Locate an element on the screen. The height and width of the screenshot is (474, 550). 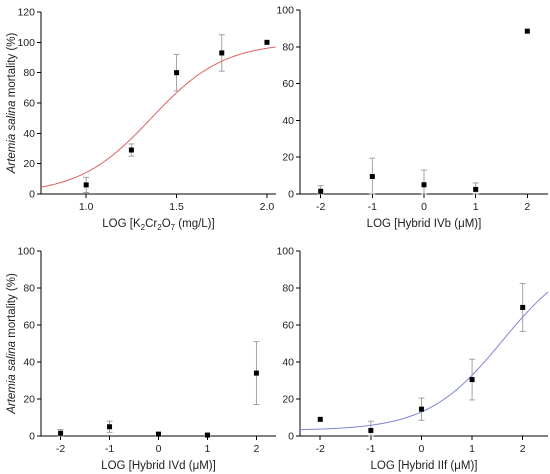
x-tick-label: 1.0 is located at coordinates (86, 207).